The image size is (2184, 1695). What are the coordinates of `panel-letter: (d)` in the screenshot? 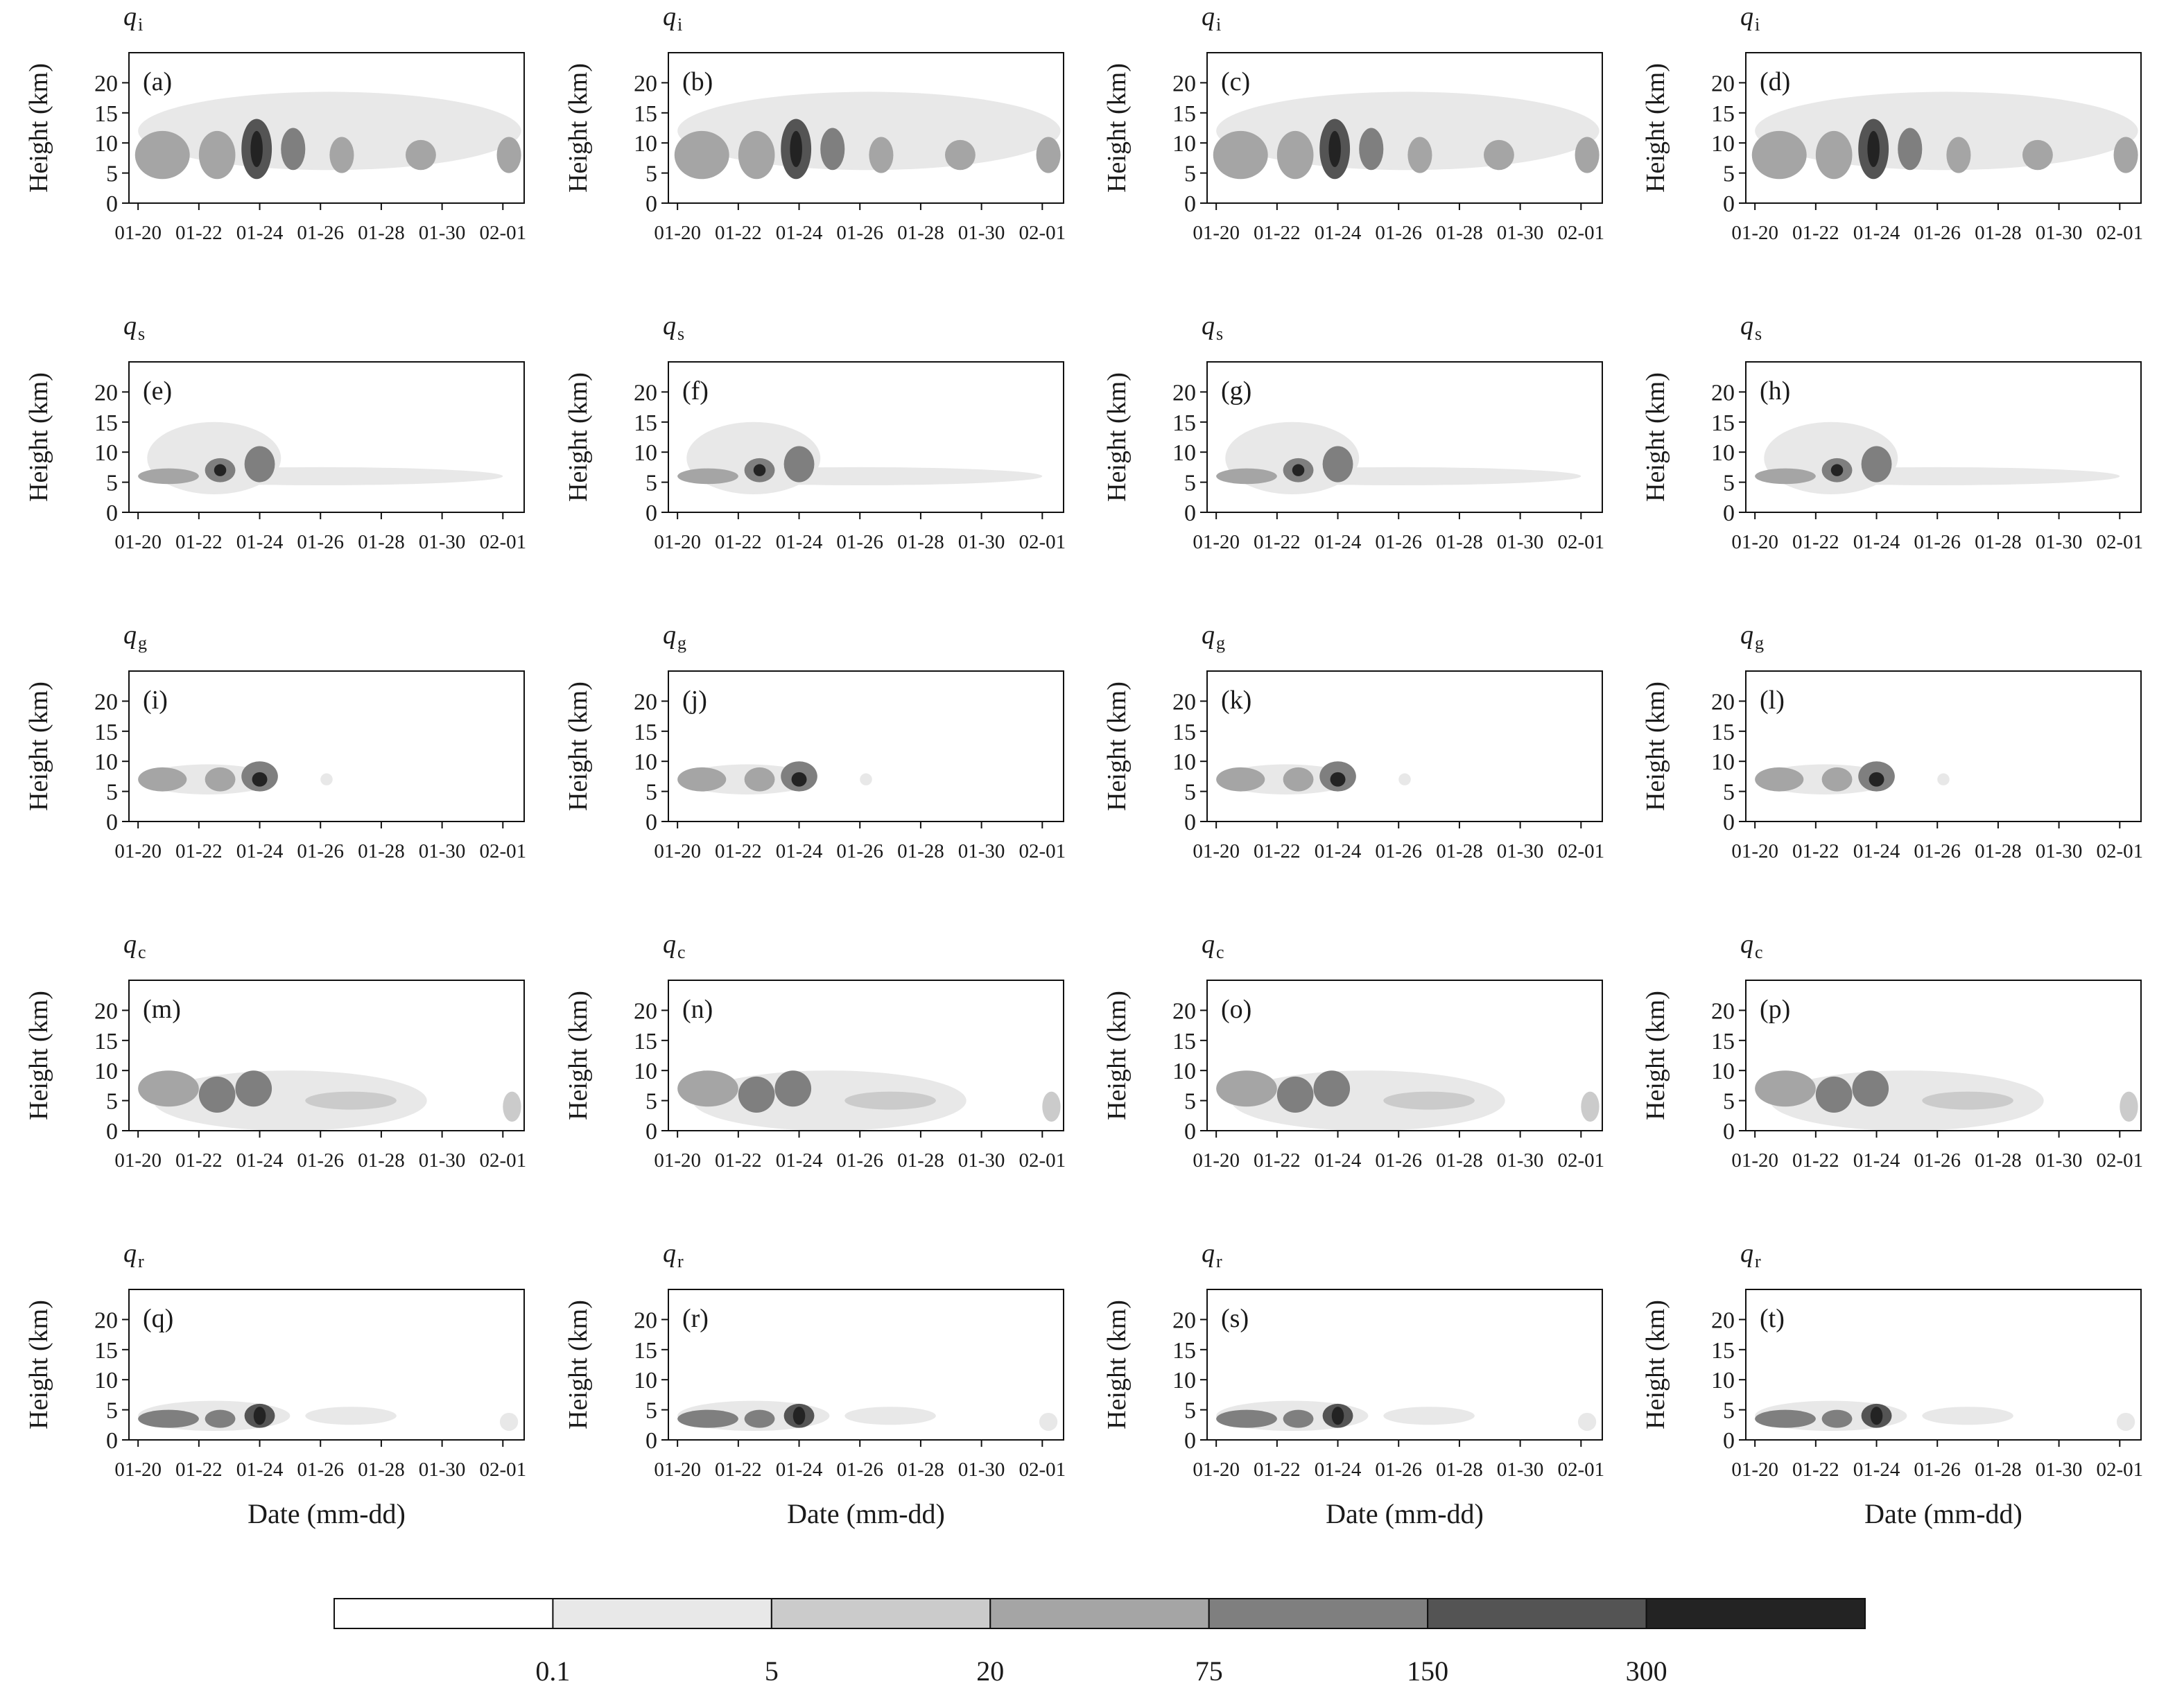 It's located at (1775, 81).